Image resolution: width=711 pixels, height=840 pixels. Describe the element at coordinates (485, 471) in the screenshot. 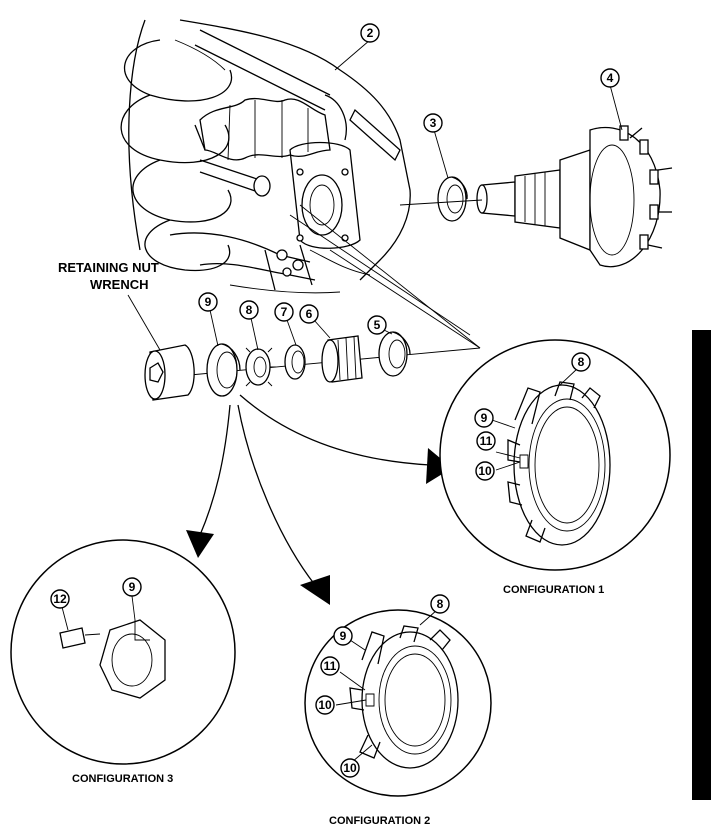

I see `config1-callout-10: 10` at that location.